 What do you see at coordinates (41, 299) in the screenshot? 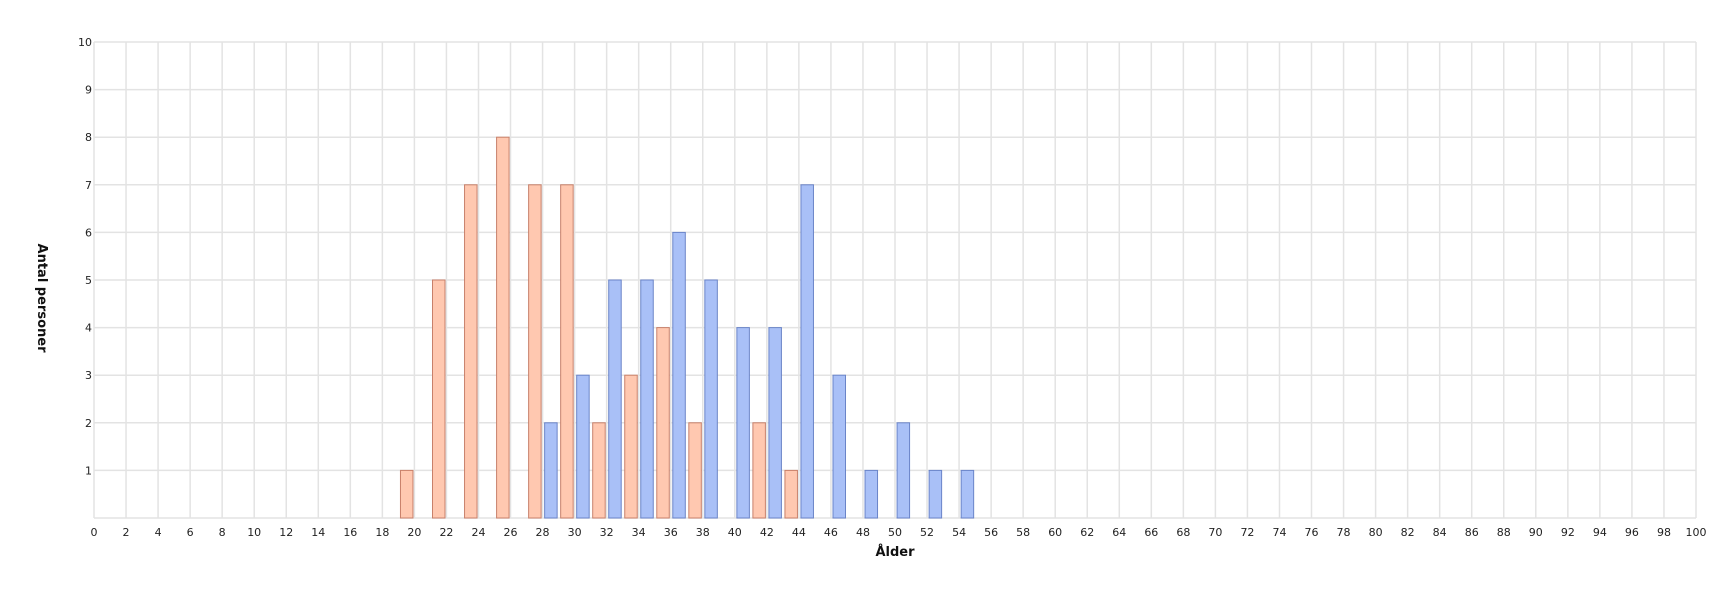
I see `y-axis-title: Antal personer` at bounding box center [41, 299].